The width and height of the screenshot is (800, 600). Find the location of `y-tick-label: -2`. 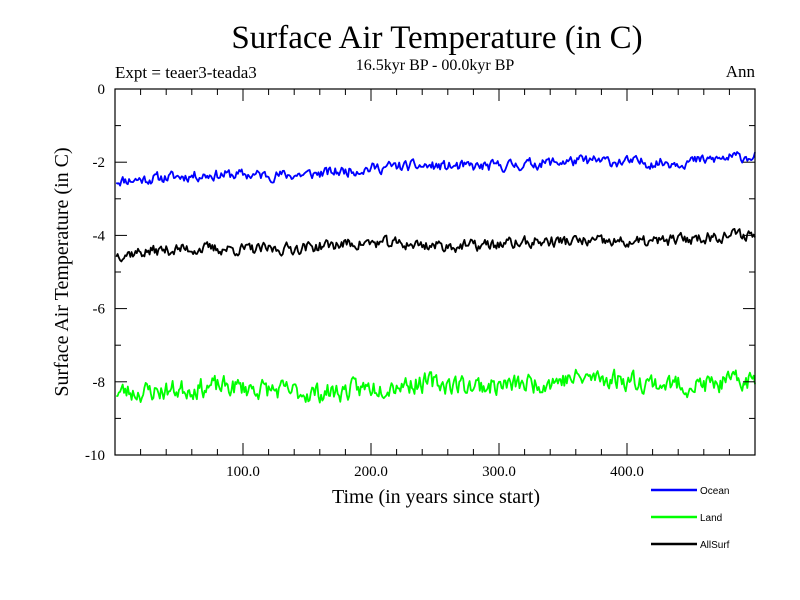

y-tick-label: -2 is located at coordinates (99, 163).